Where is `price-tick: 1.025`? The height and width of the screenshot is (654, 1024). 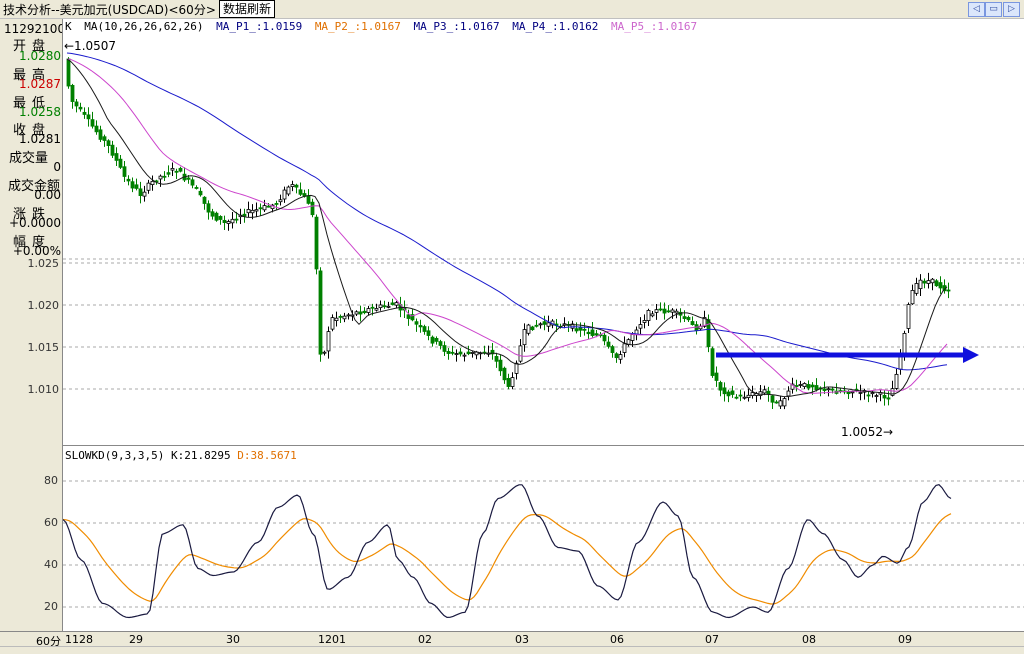 price-tick: 1.025 is located at coordinates (43, 263).